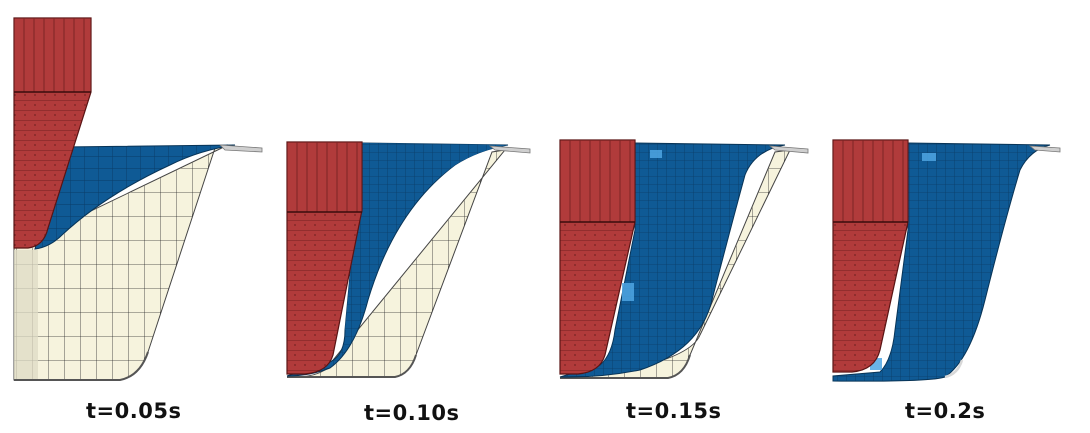  Describe the element at coordinates (411, 413) in the screenshot. I see `panel-2-label: t=0.10s` at that location.